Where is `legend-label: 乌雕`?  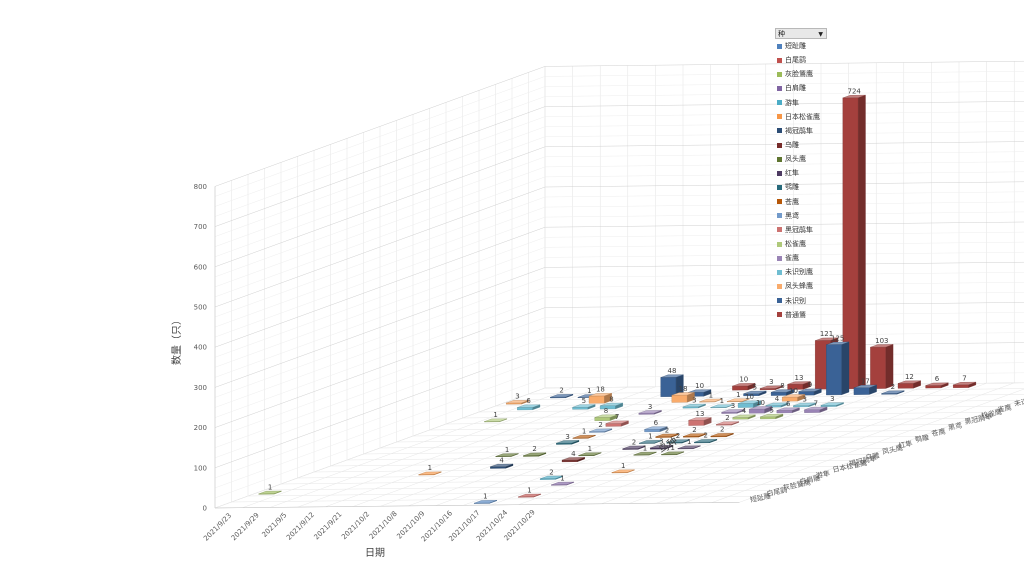 legend-label: 乌雕 is located at coordinates (792, 145).